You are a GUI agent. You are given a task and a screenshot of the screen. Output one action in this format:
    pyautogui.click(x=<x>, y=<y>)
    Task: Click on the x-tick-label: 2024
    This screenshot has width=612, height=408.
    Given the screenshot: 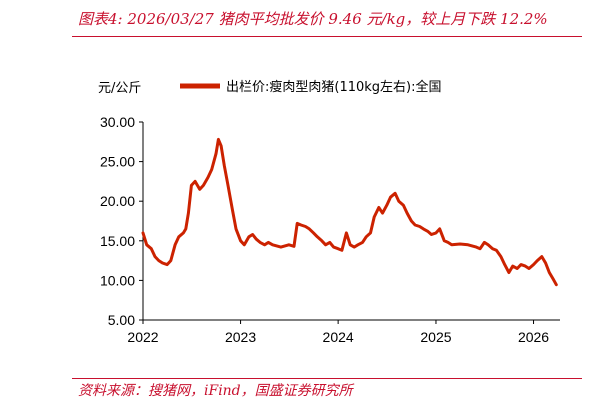 What is the action you would take?
    pyautogui.click(x=338, y=337)
    